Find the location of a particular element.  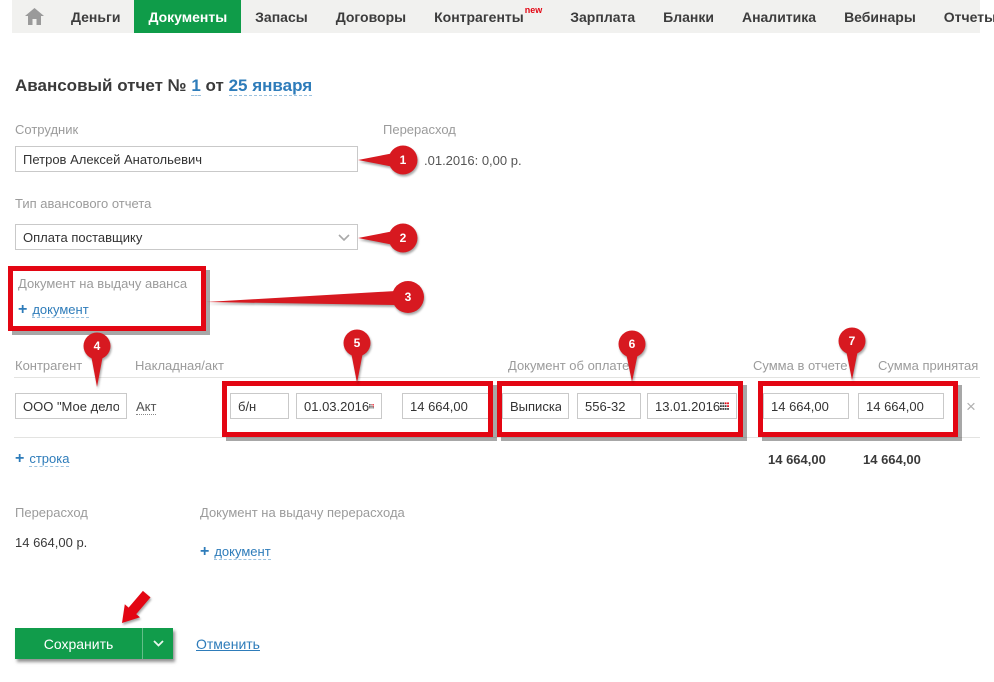

add-row-link: + строка is located at coordinates (42, 459).